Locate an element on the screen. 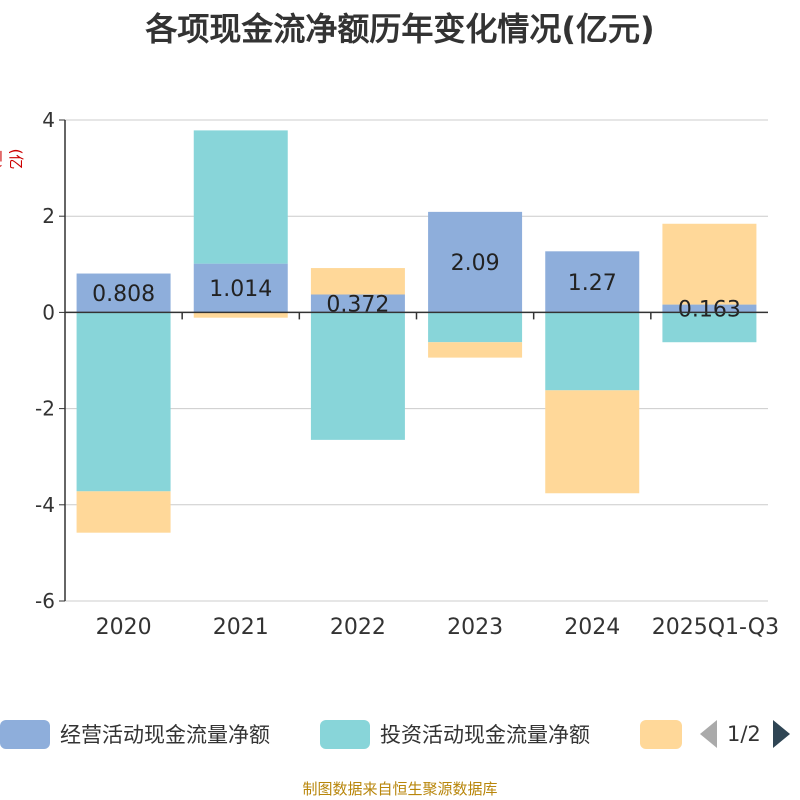  x-tick-label: 2024 is located at coordinates (592, 627).